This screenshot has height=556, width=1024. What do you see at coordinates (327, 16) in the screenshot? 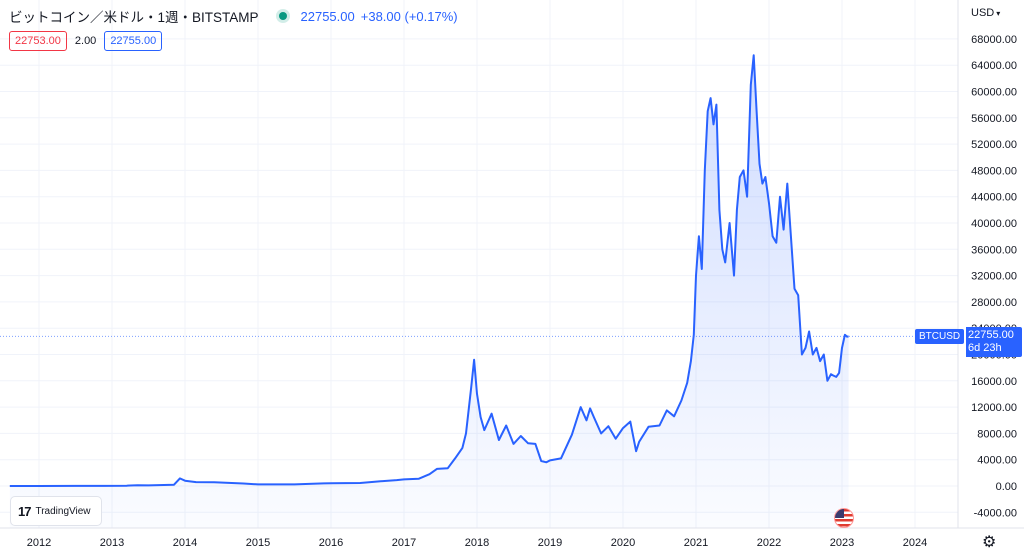
I see `last-price: 22755.00` at bounding box center [327, 16].